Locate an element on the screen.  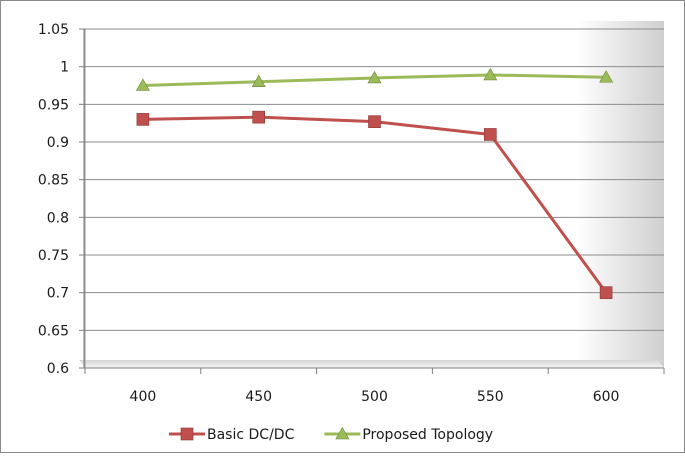
legend-item: Proposed Topology is located at coordinates (408, 434).